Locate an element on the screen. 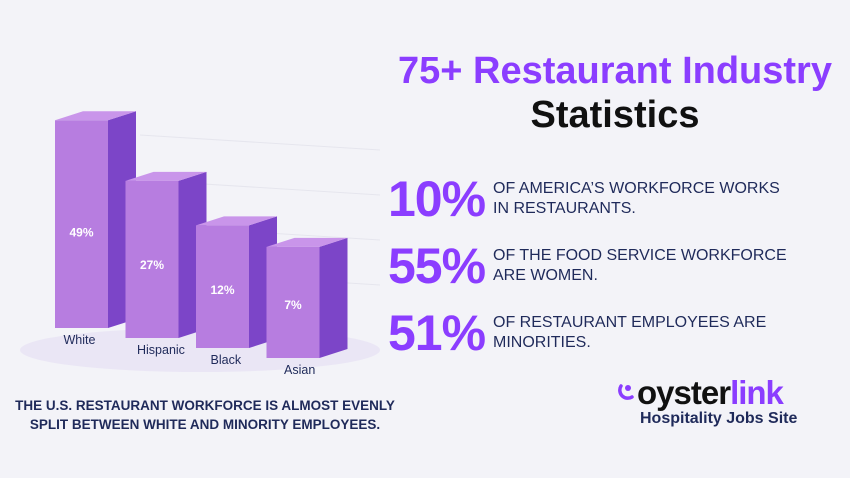 This screenshot has width=850, height=478. bar-black is located at coordinates (222, 286).